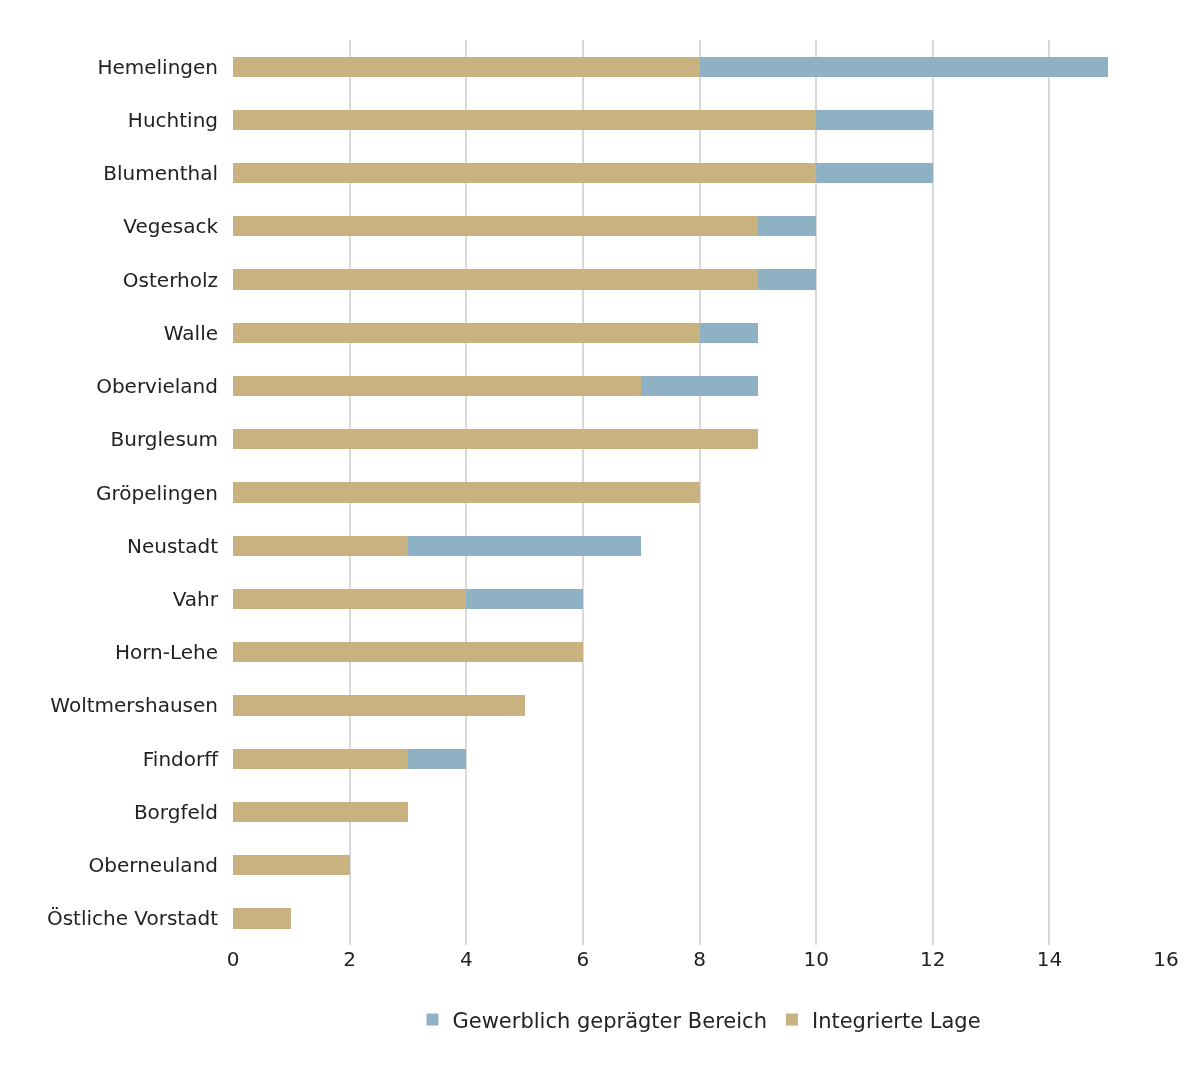 This screenshot has width=1202, height=1066. I want to click on y-tick-label: Blumenthal, so click(160, 173).